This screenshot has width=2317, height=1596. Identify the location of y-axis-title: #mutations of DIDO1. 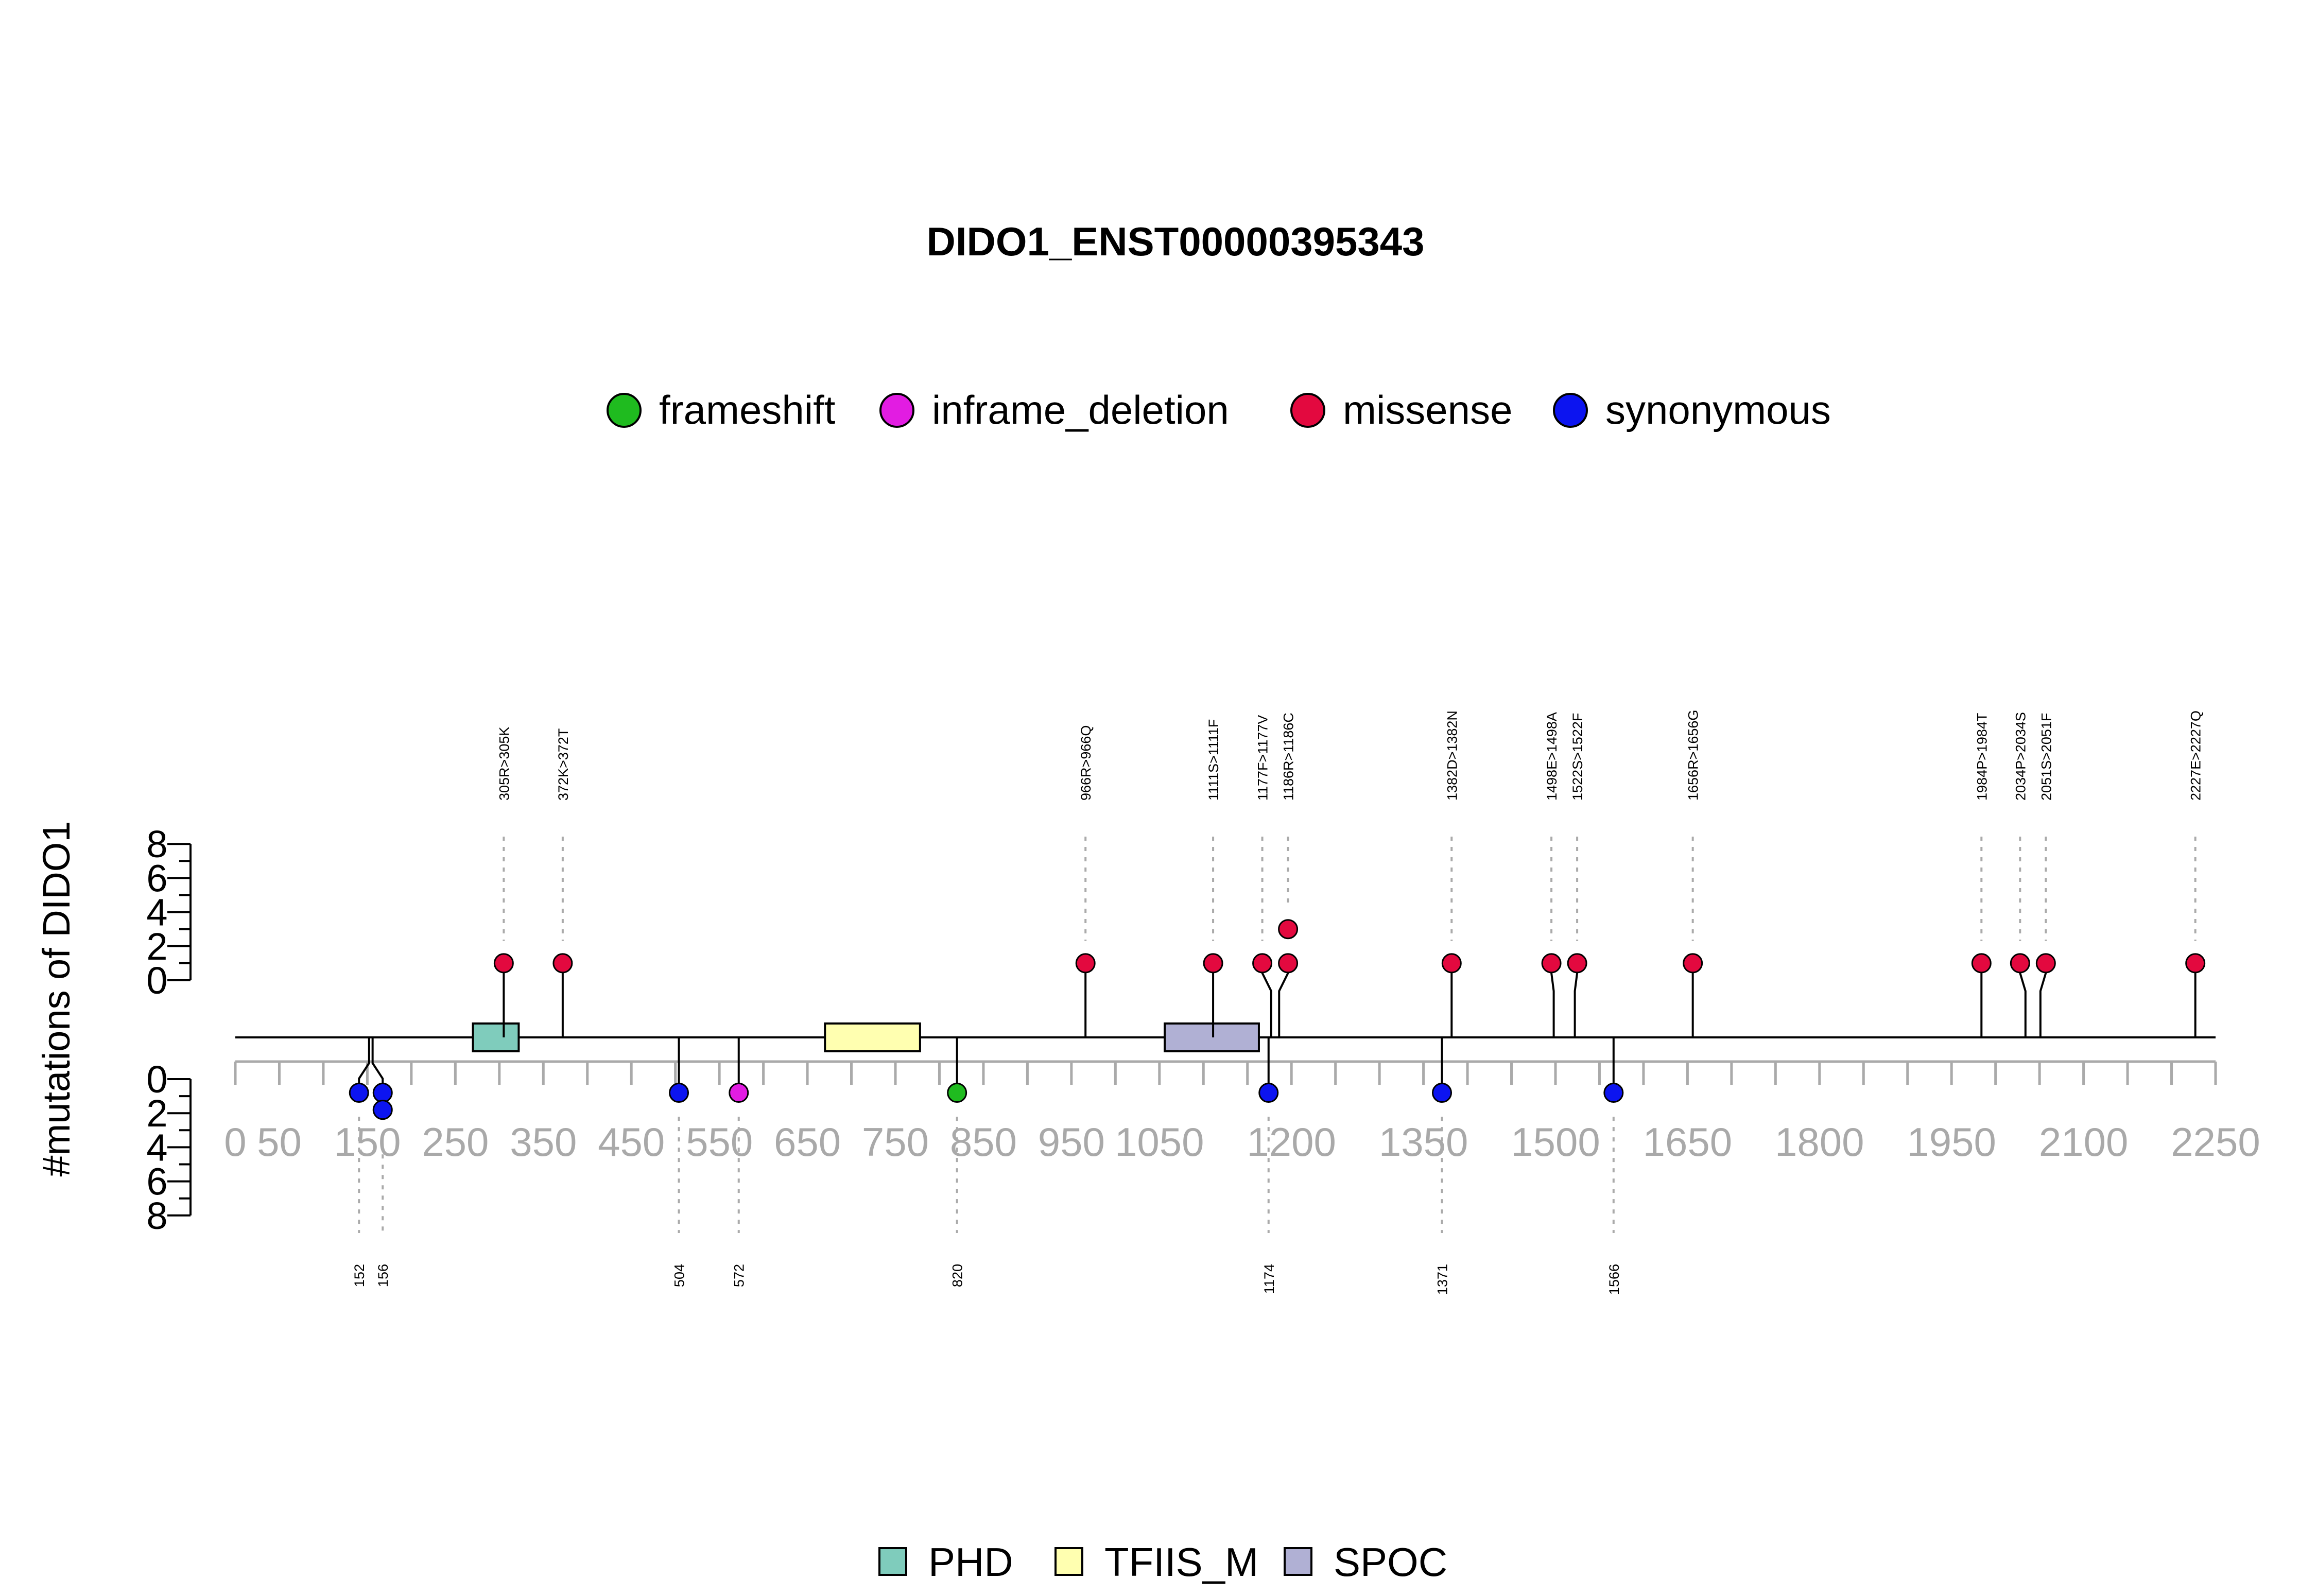
(56, 999).